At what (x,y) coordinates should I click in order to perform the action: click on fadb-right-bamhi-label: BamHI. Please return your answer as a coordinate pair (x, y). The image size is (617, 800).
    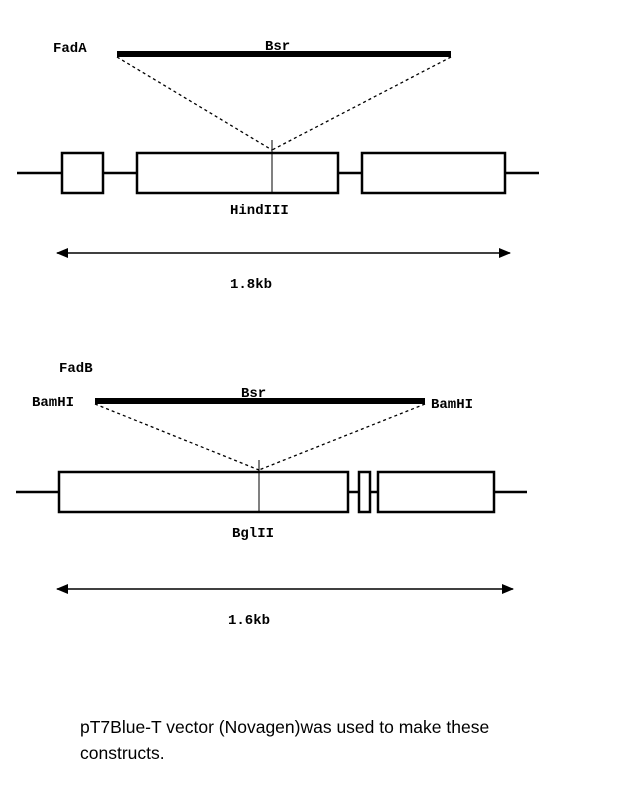
    Looking at the image, I should click on (452, 405).